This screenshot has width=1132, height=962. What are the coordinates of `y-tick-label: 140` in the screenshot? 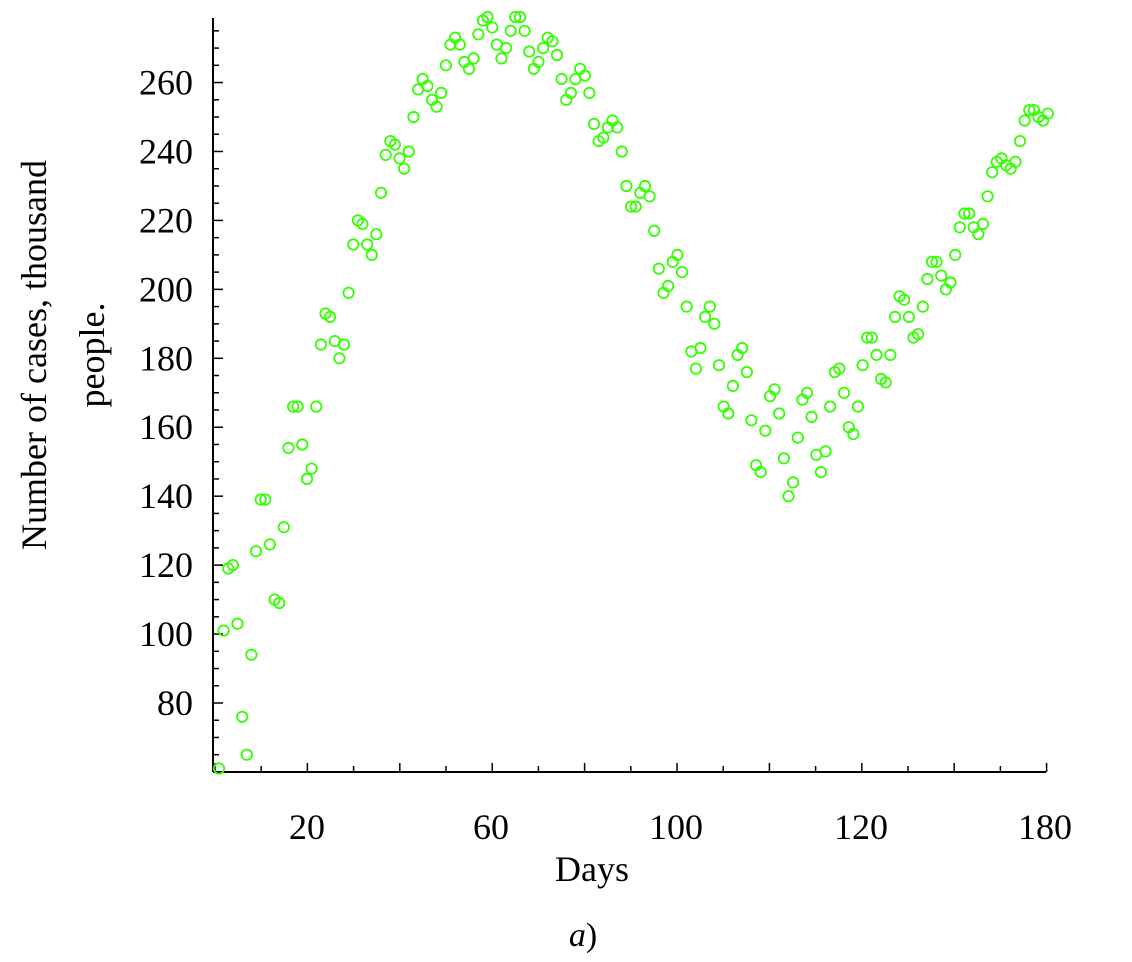 It's located at (166, 496).